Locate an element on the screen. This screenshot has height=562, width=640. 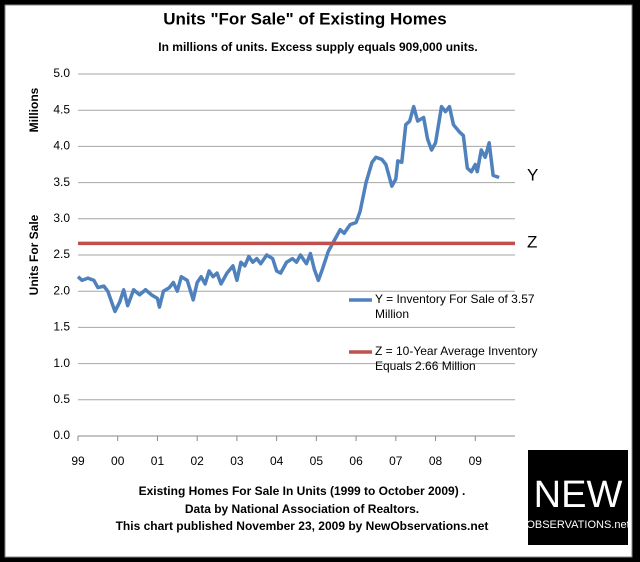
x-tick-label: 07 is located at coordinates (396, 461).